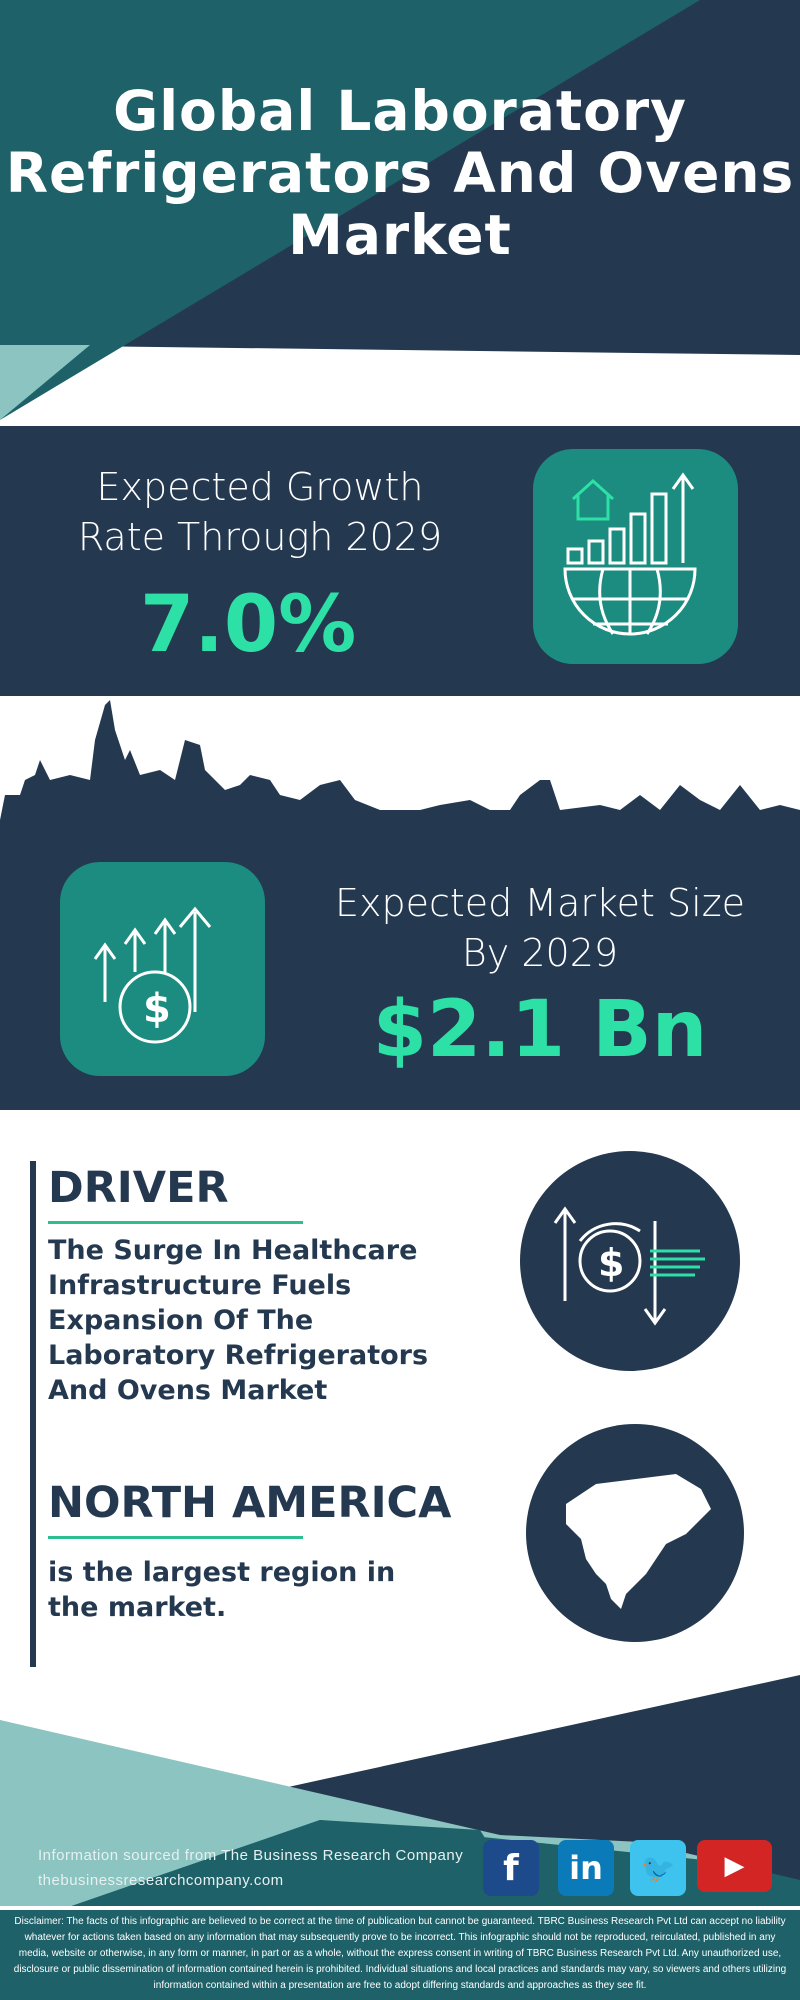 The image size is (800, 2000). Describe the element at coordinates (260, 512) in the screenshot. I see `growth-label: Expected Growth Rate Through 2029` at that location.